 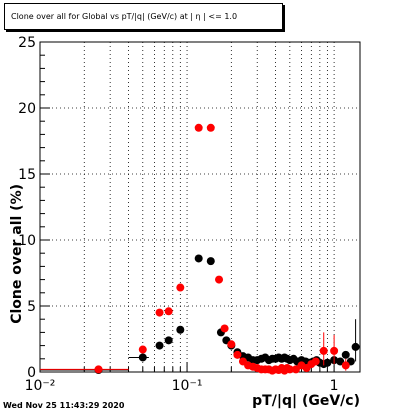 I want to click on y-tick-label: 20, so click(x=27, y=109).